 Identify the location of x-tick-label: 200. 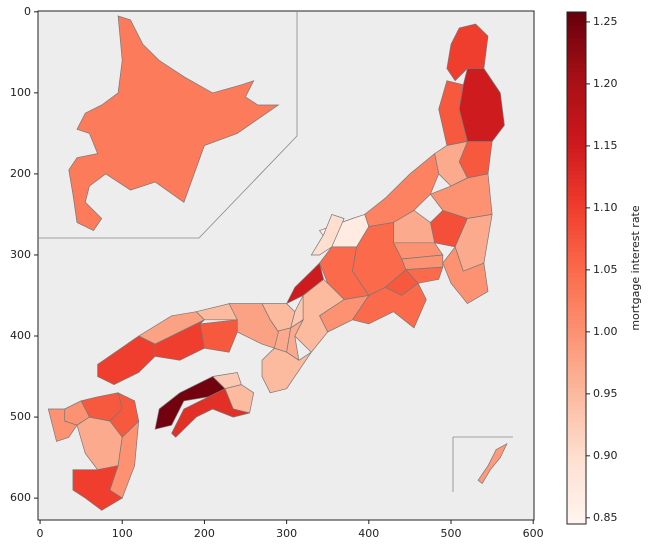
(204, 533).